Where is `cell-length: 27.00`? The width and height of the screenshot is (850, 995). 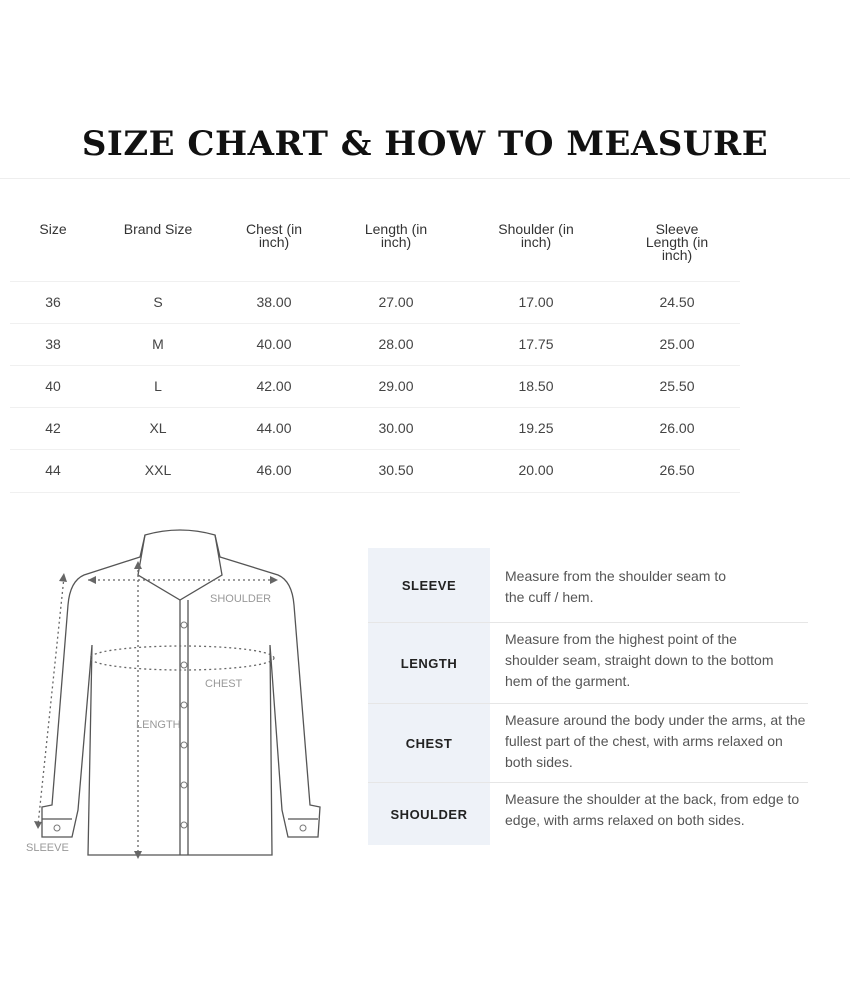 cell-length: 27.00 is located at coordinates (396, 302).